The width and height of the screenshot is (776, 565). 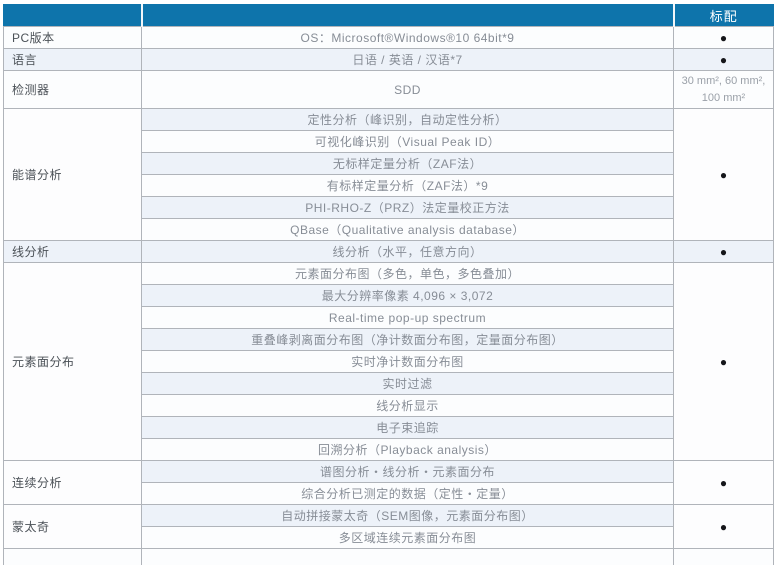 What do you see at coordinates (407, 537) in the screenshot?
I see `feature-cell: 多区域连续元素面分布图` at bounding box center [407, 537].